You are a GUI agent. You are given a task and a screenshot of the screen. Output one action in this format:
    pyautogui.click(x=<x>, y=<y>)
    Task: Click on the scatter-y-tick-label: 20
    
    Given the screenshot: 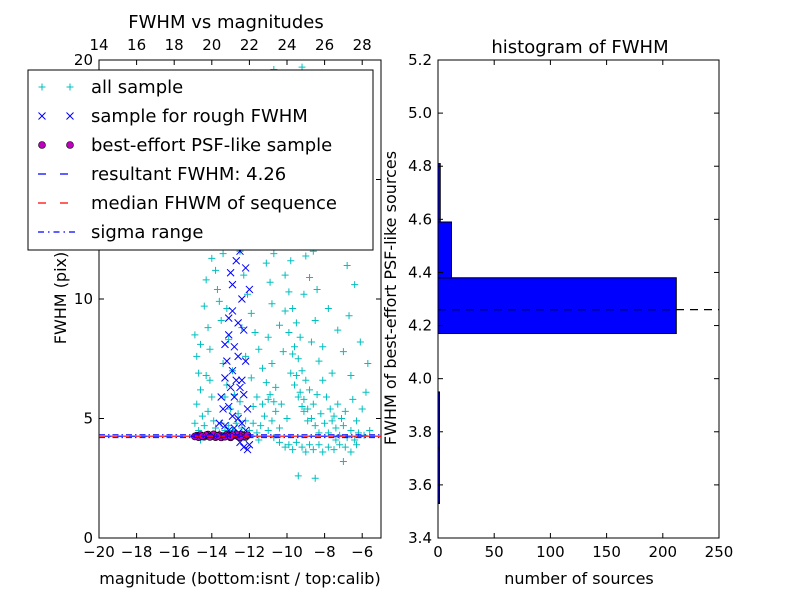 What is the action you would take?
    pyautogui.click(x=83, y=60)
    